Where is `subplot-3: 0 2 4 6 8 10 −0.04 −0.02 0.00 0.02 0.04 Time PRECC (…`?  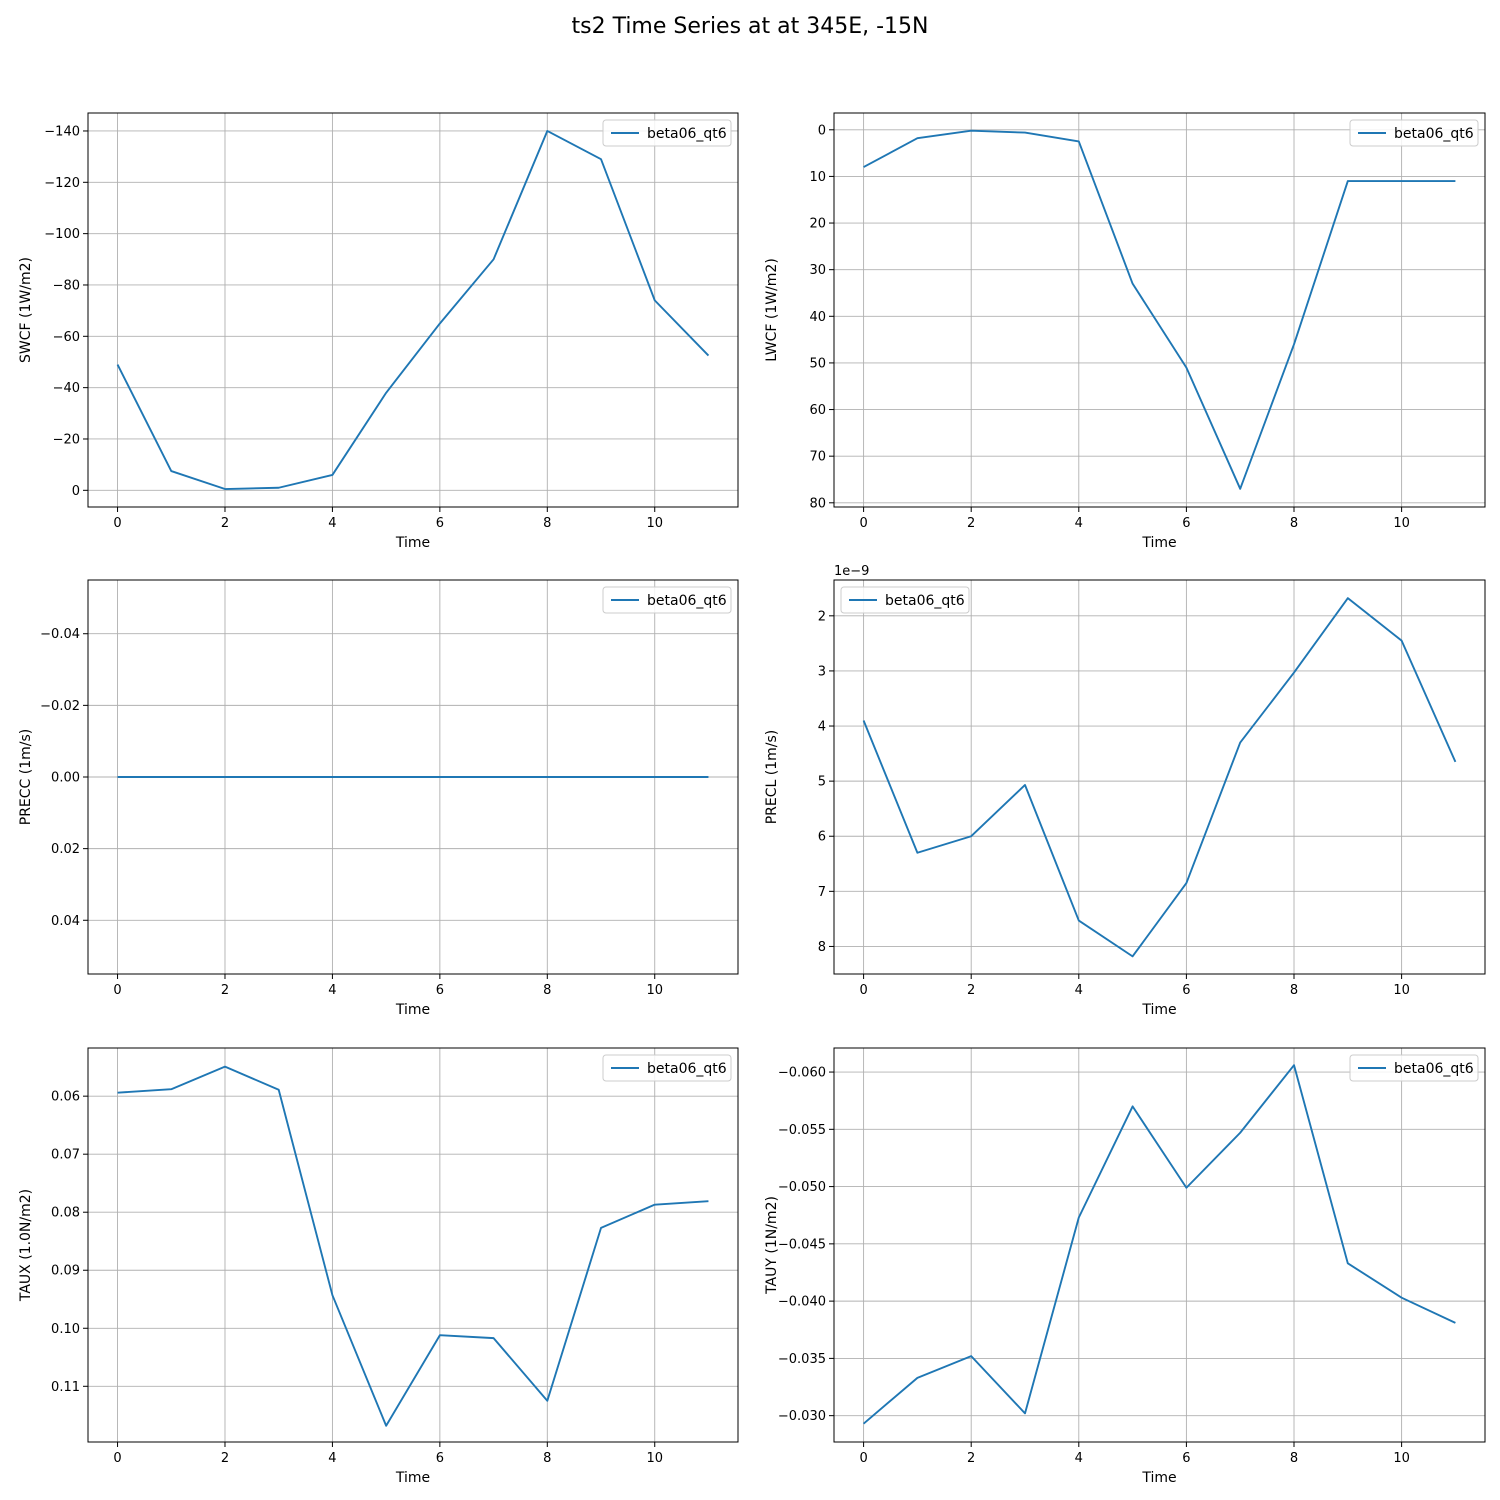 subplot-3: 0 2 4 6 8 10 −0.04 −0.02 0.00 0.02 0.04 Time PRECC (… is located at coordinates (378, 798).